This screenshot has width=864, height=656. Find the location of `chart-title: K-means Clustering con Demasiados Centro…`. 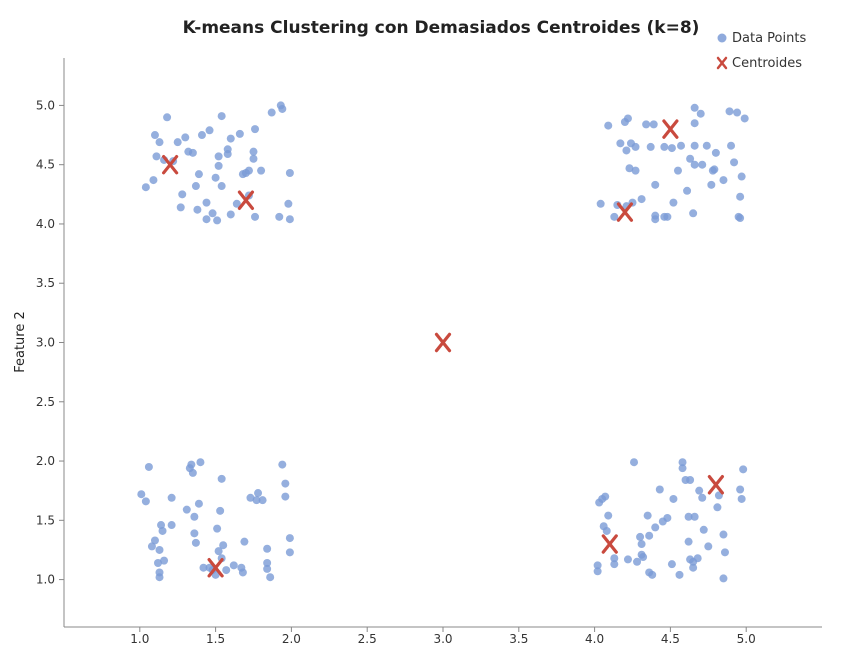

chart-title: K-means Clustering con Demasiados Centro… is located at coordinates (441, 28).